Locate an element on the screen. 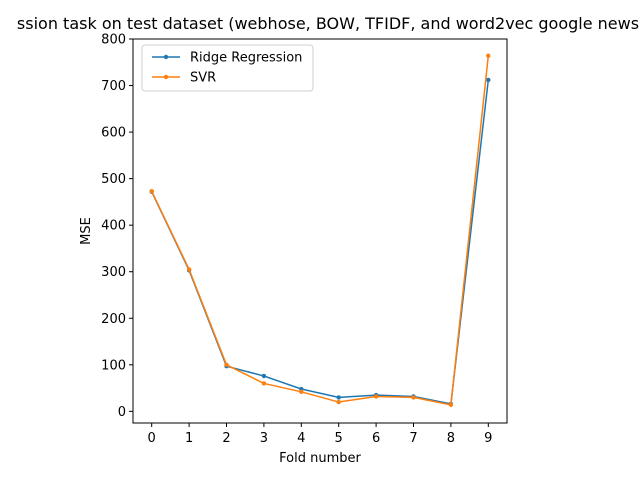 The image size is (640, 480). x-tick-label: 0 is located at coordinates (152, 438).